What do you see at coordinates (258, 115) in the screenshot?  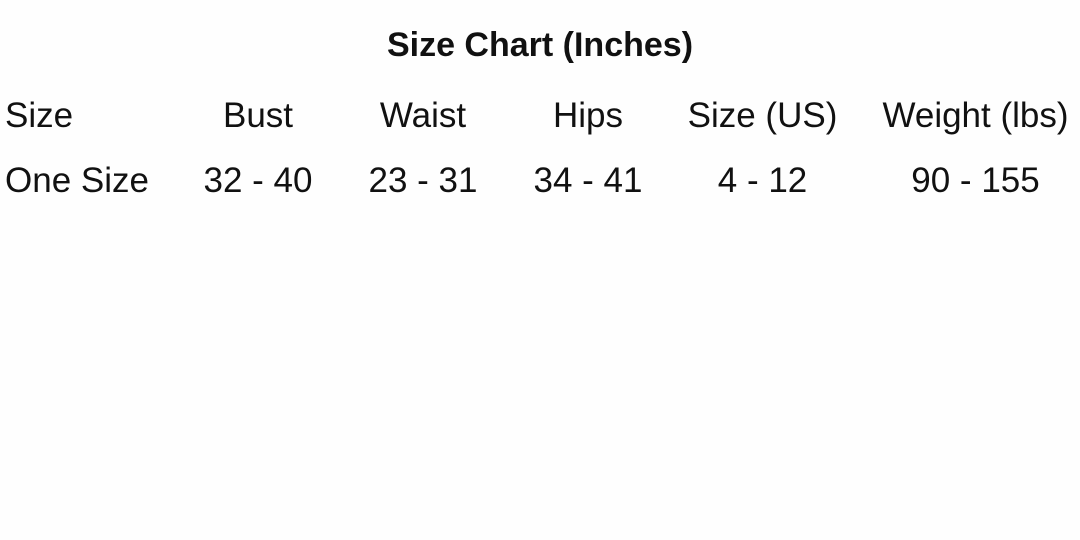 I see `header-bust: Bust` at bounding box center [258, 115].